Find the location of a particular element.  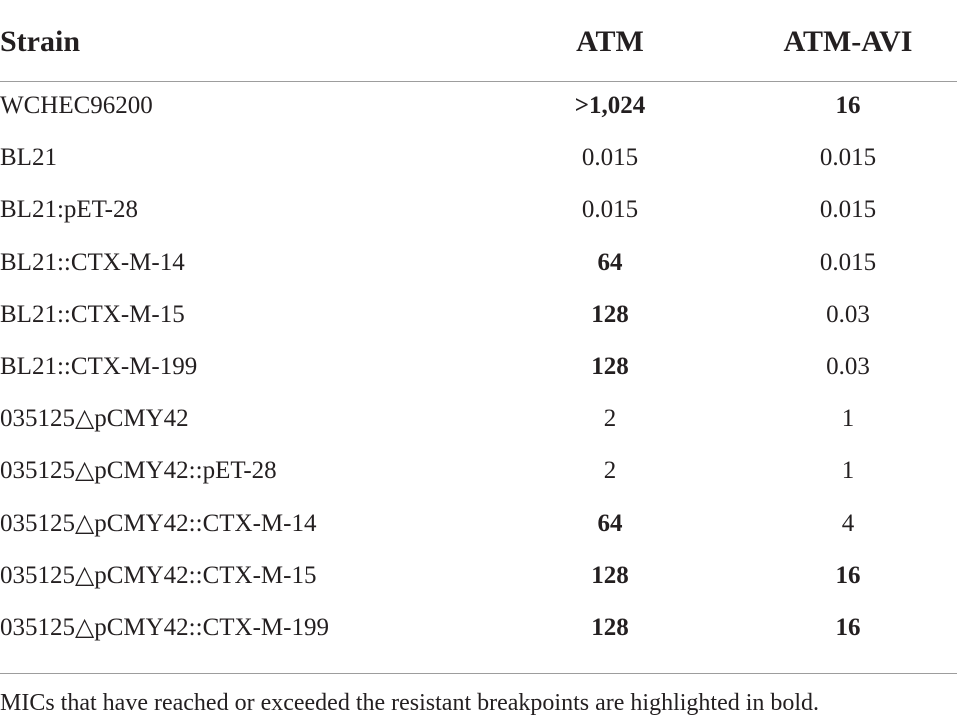

mic-cell: >1,024 is located at coordinates (610, 105).